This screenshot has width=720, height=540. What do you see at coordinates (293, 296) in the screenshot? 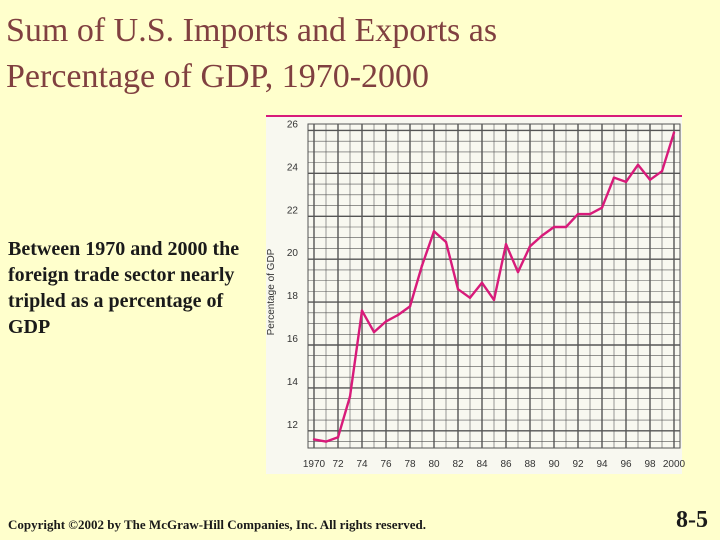
I see `y-tick-label: 18` at bounding box center [293, 296].